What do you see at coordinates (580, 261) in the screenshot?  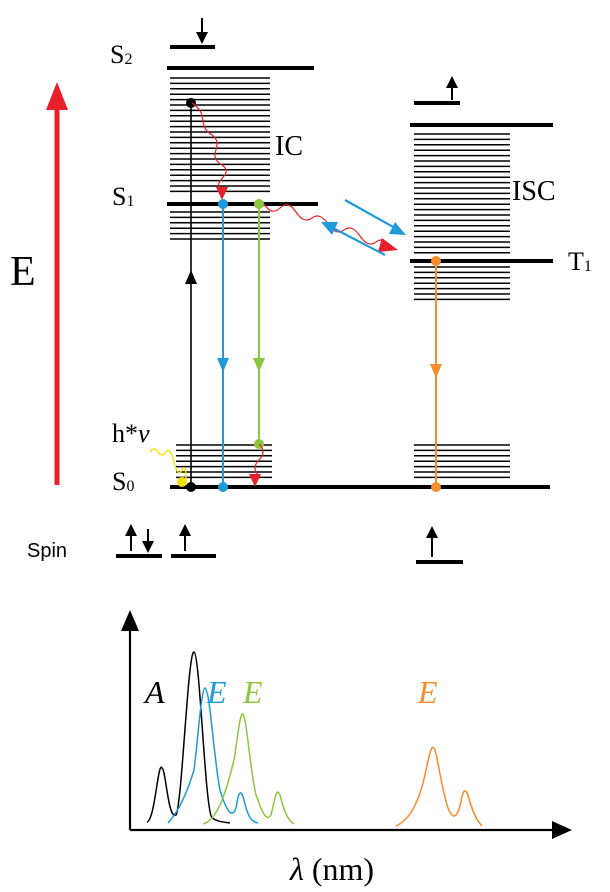 I see `t1-label: T1` at bounding box center [580, 261].